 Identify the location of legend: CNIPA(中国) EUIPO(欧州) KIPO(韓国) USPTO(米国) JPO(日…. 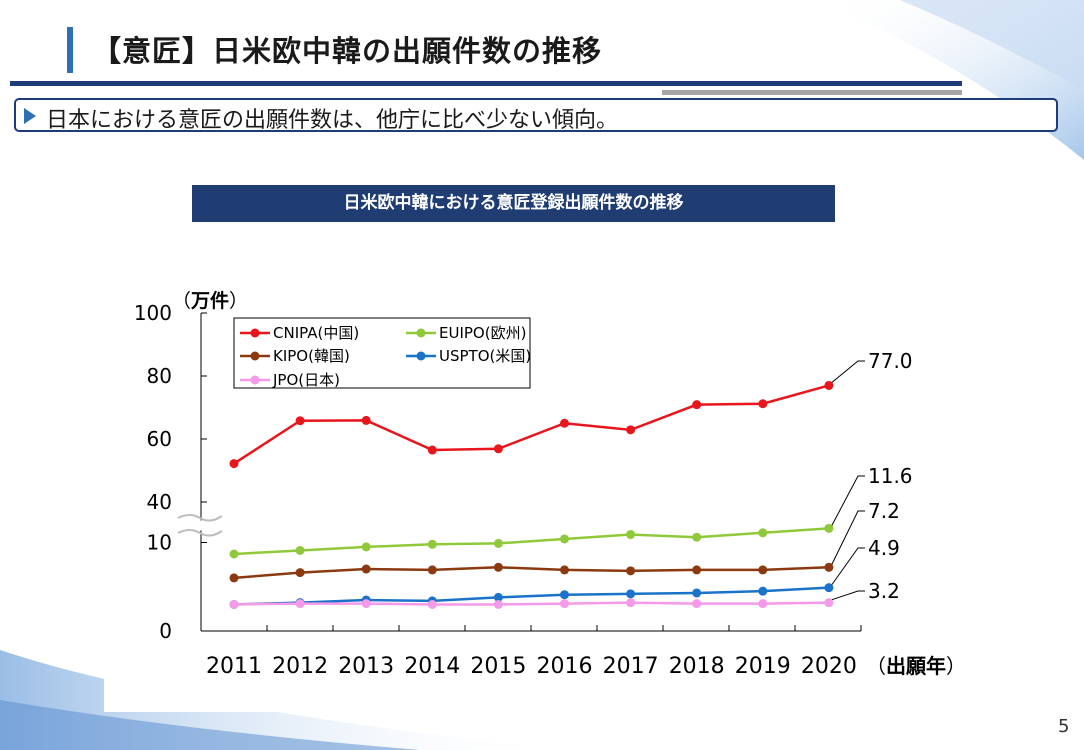
(382, 353).